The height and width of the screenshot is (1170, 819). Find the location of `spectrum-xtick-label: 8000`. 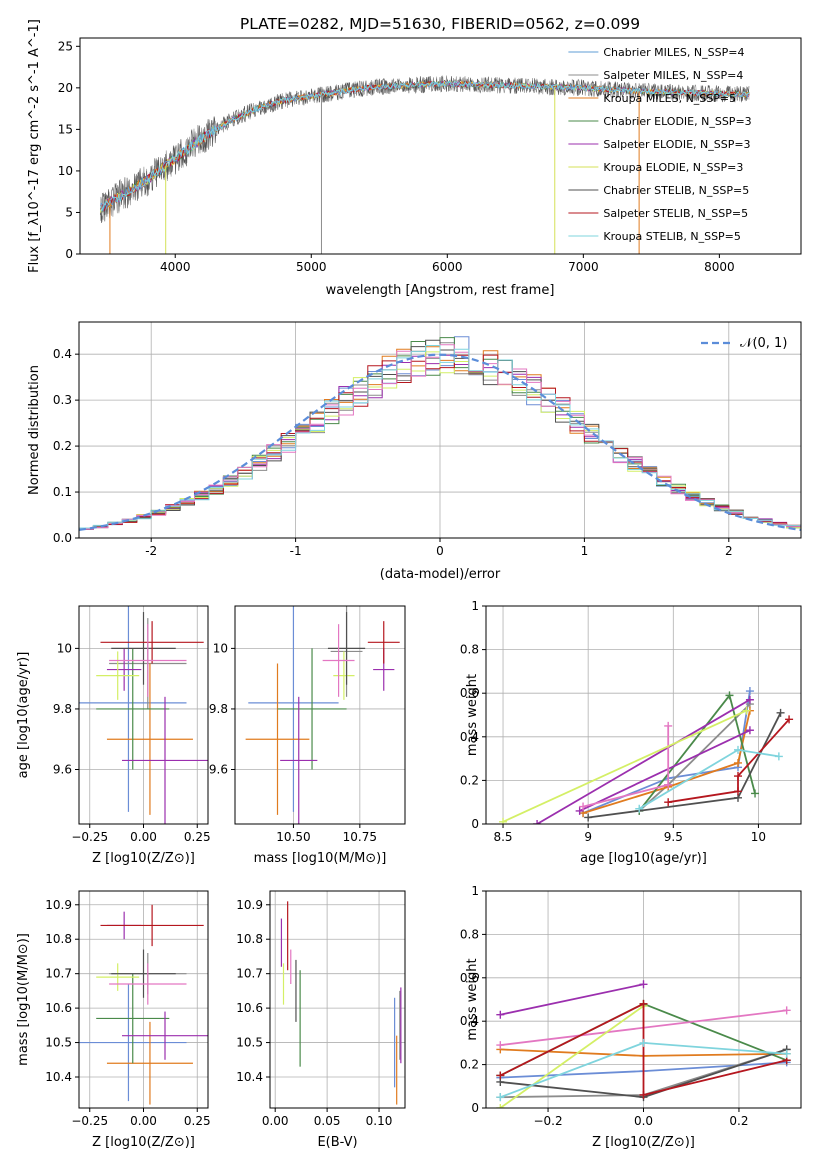

spectrum-xtick-label: 8000 is located at coordinates (719, 267).